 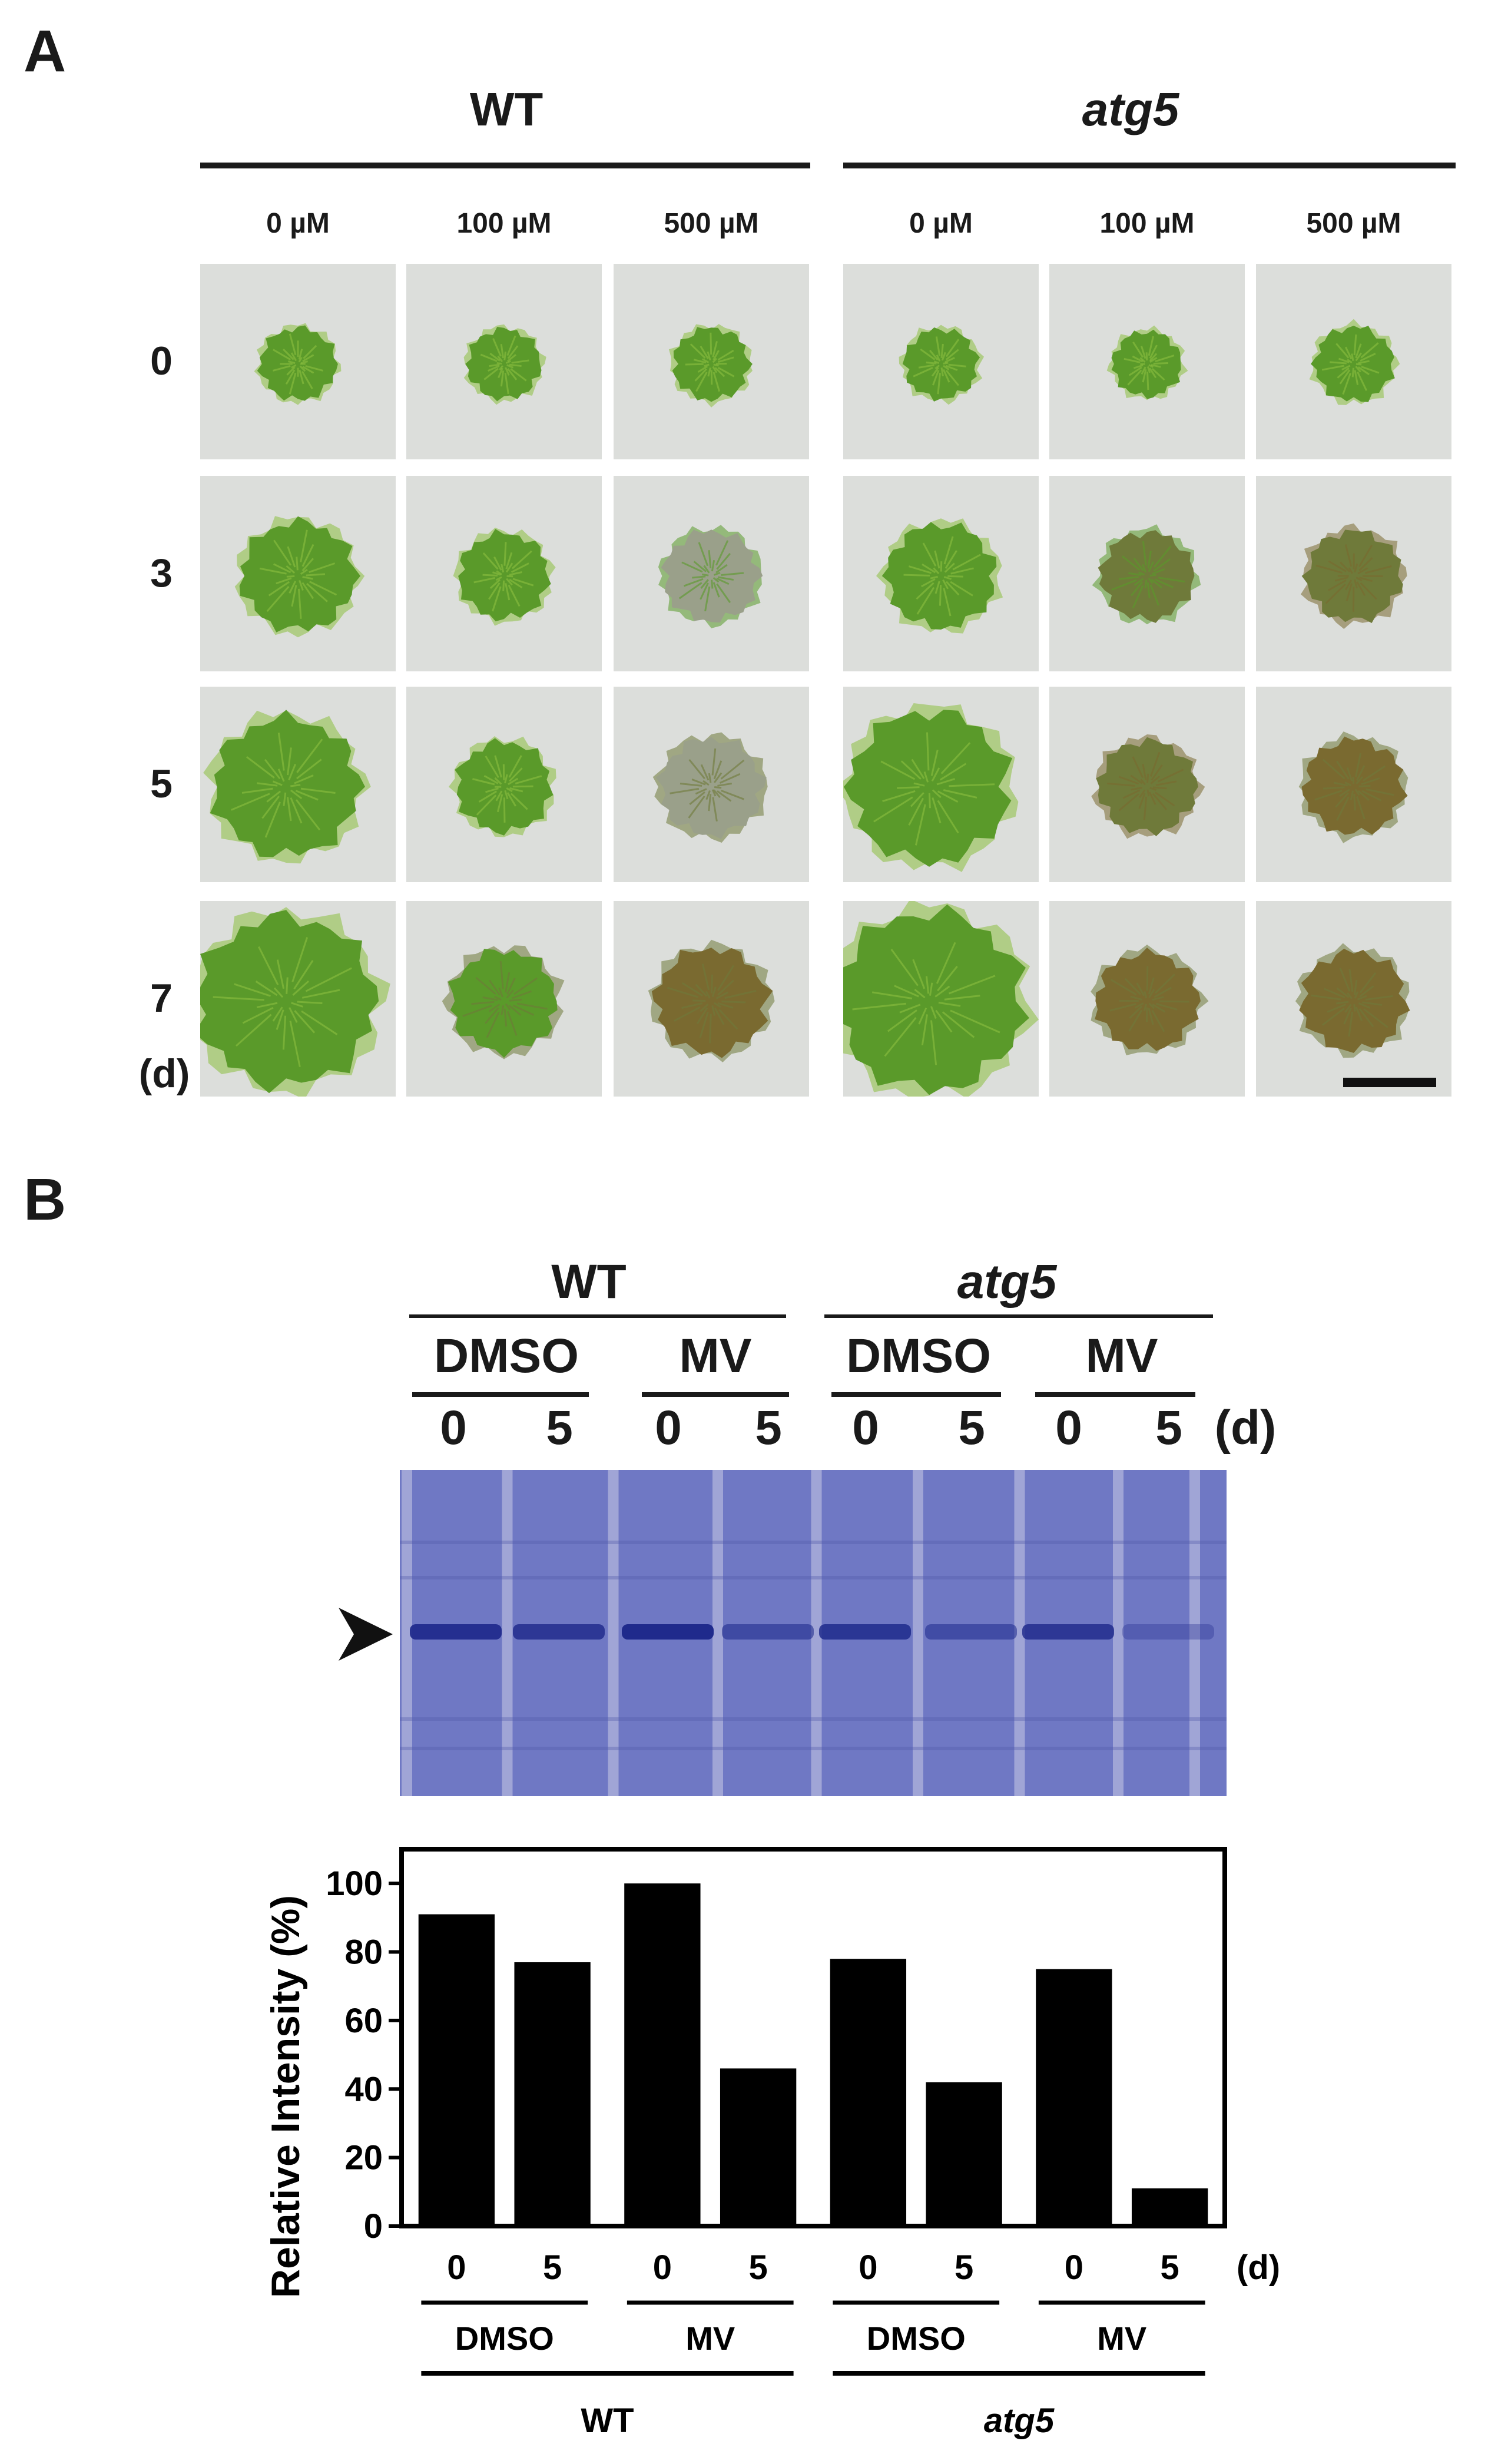 What do you see at coordinates (1019, 2421) in the screenshot?
I see `genotype-label: atg5` at bounding box center [1019, 2421].